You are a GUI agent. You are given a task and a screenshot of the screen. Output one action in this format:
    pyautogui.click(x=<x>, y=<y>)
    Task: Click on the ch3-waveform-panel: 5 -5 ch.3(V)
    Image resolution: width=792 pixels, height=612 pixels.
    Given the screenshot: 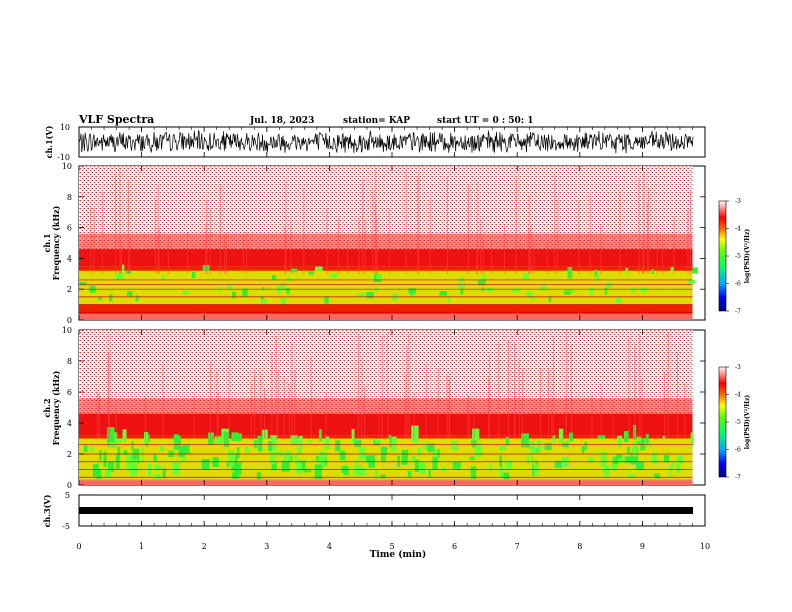 What is the action you would take?
    pyautogui.click(x=374, y=511)
    